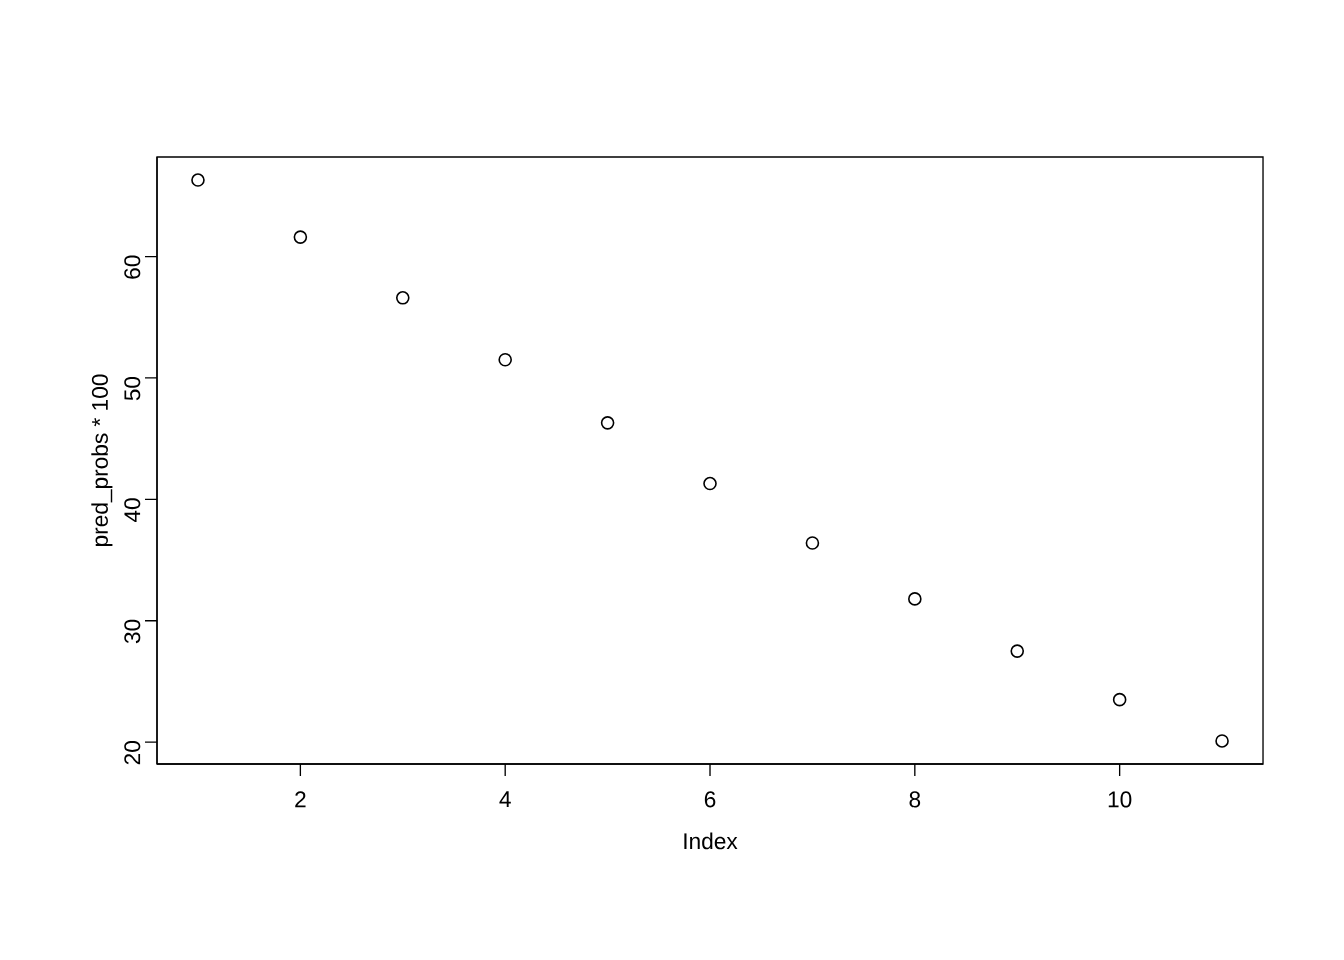 This screenshot has height=960, width=1344. What do you see at coordinates (710, 799) in the screenshot?
I see `x-tick-label: 6` at bounding box center [710, 799].